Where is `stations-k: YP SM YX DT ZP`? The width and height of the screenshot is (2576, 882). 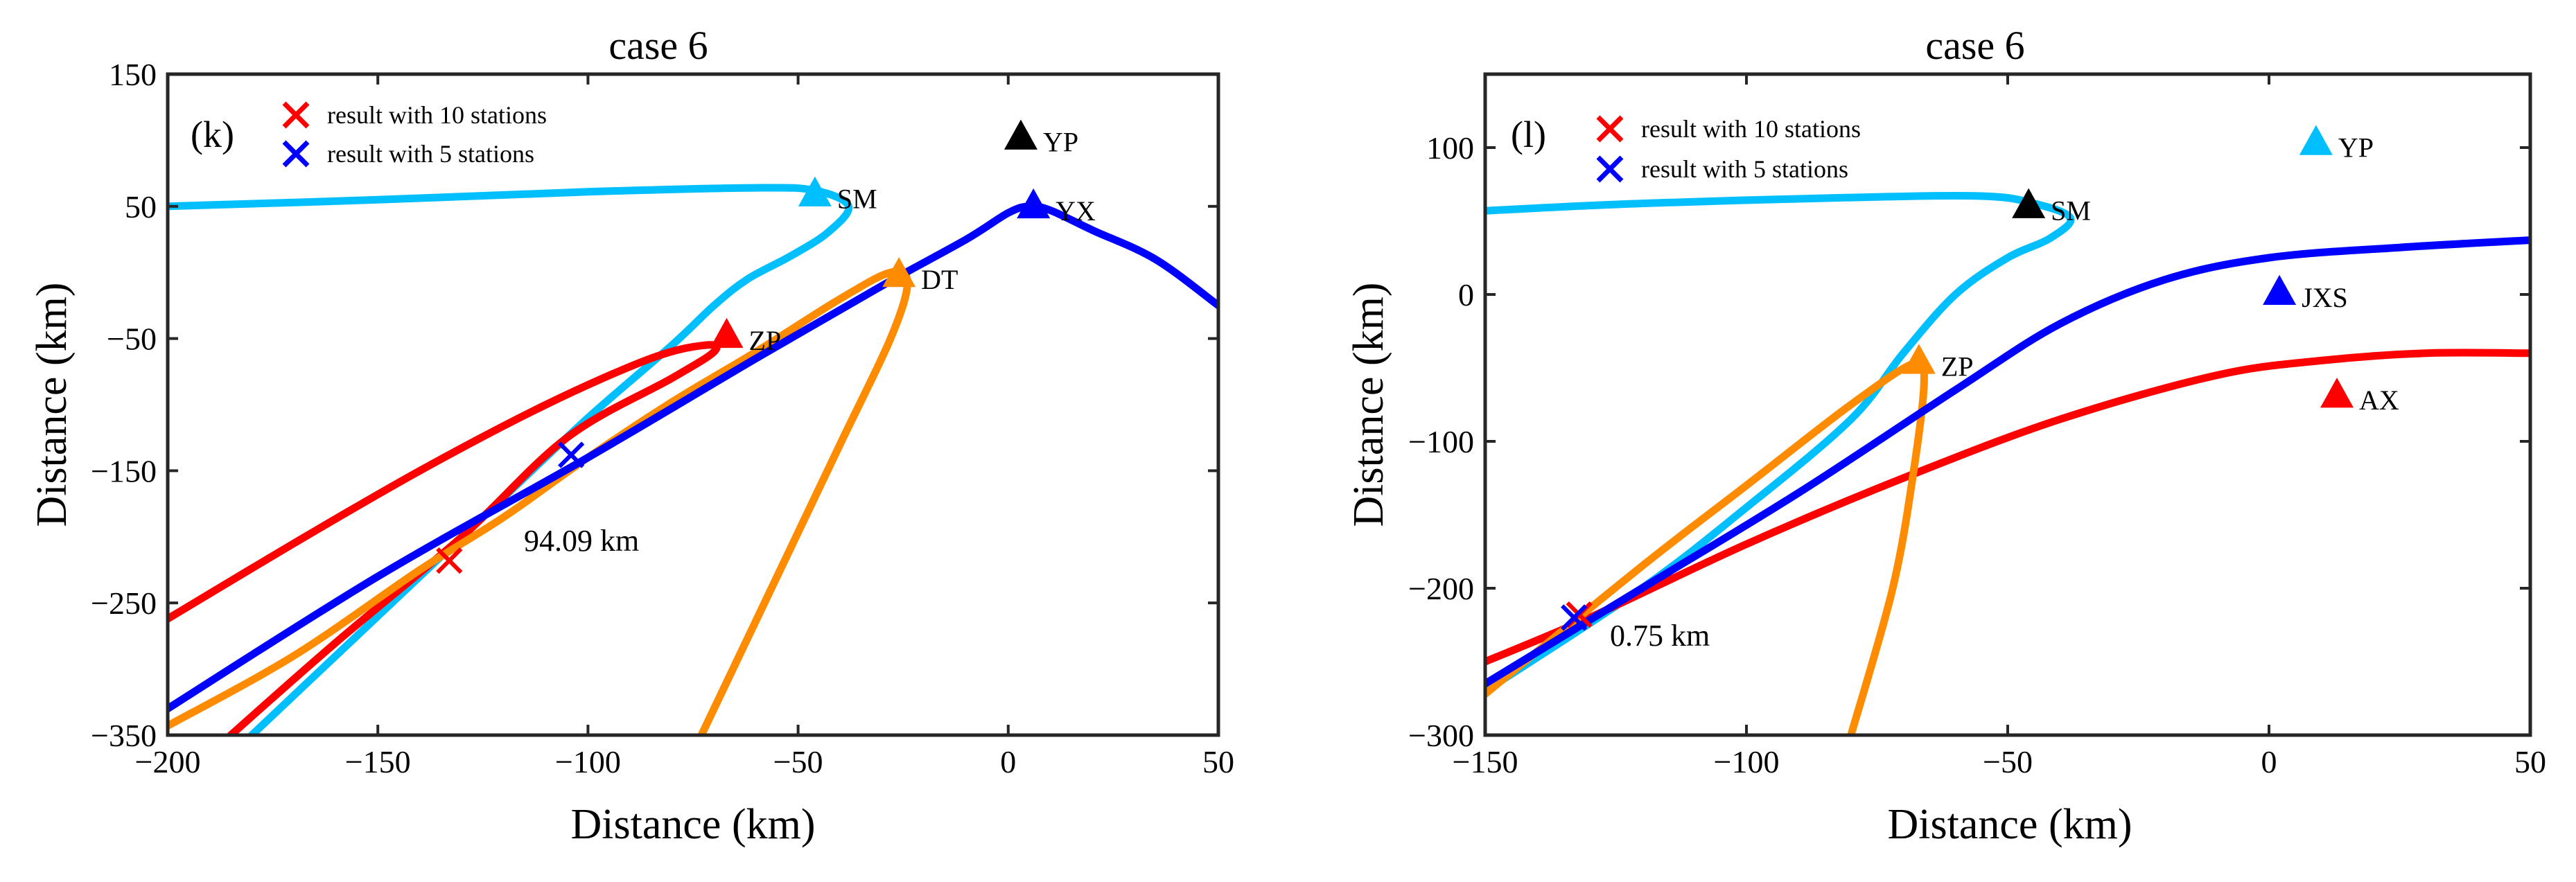 stations-k: YP SM YX DT ZP is located at coordinates (903, 237).